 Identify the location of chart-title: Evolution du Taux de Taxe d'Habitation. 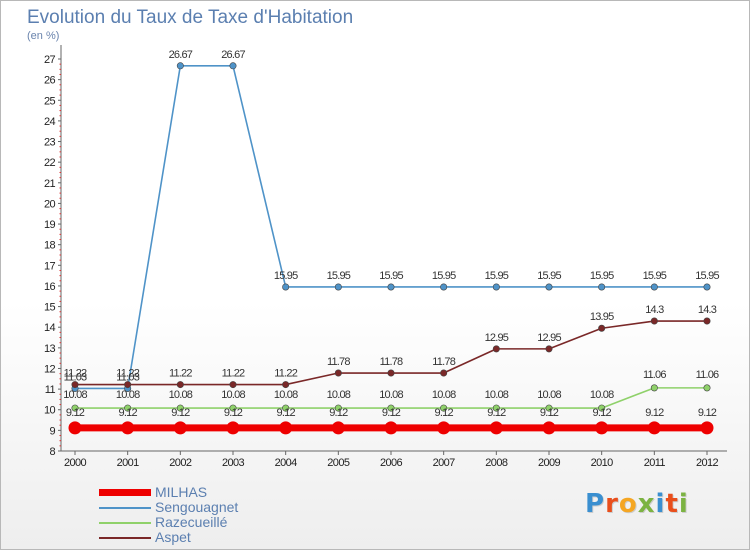
(190, 17).